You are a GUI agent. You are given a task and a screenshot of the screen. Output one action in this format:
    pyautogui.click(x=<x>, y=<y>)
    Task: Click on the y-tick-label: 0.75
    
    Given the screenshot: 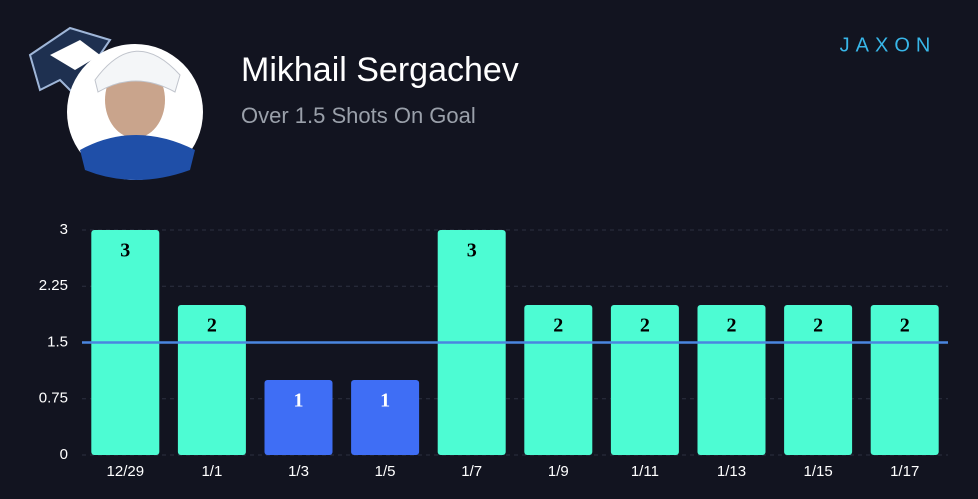 What is the action you would take?
    pyautogui.click(x=53, y=398)
    